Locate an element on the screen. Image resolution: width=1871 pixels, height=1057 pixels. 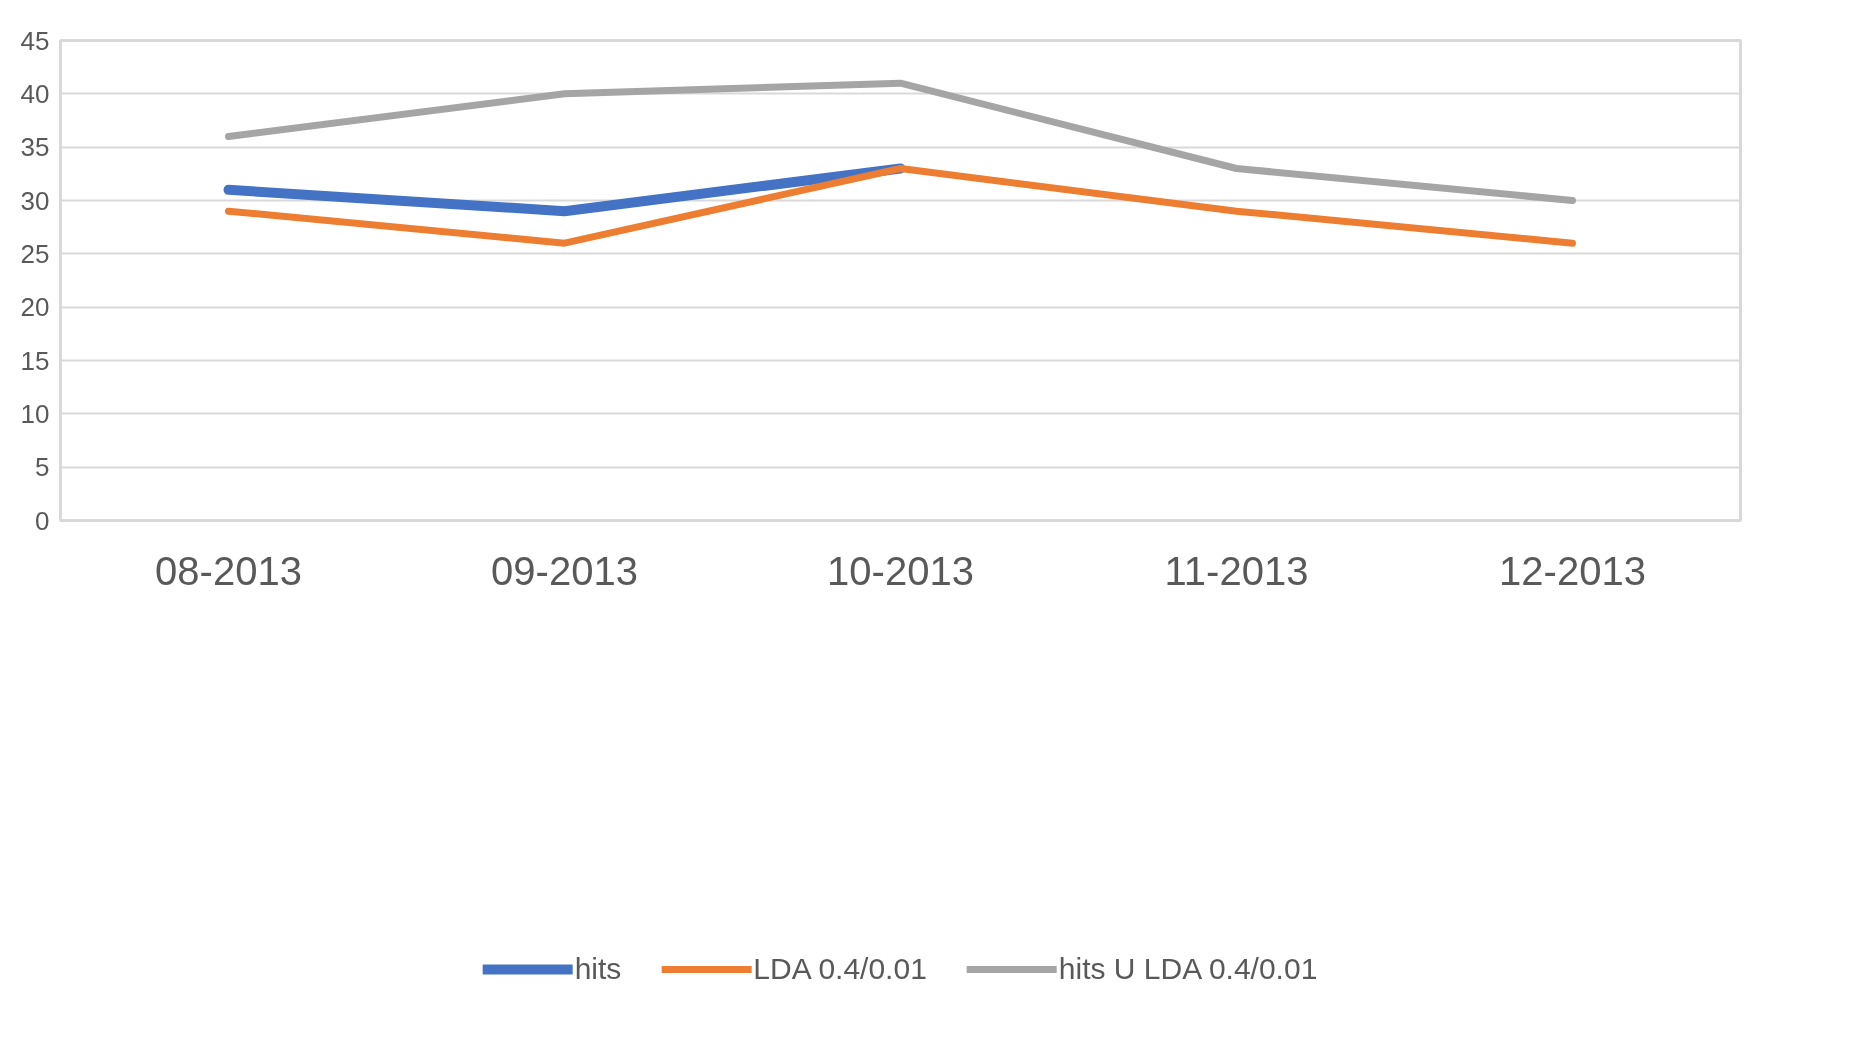
x-tick-label: 11-2013 is located at coordinates (1236, 570).